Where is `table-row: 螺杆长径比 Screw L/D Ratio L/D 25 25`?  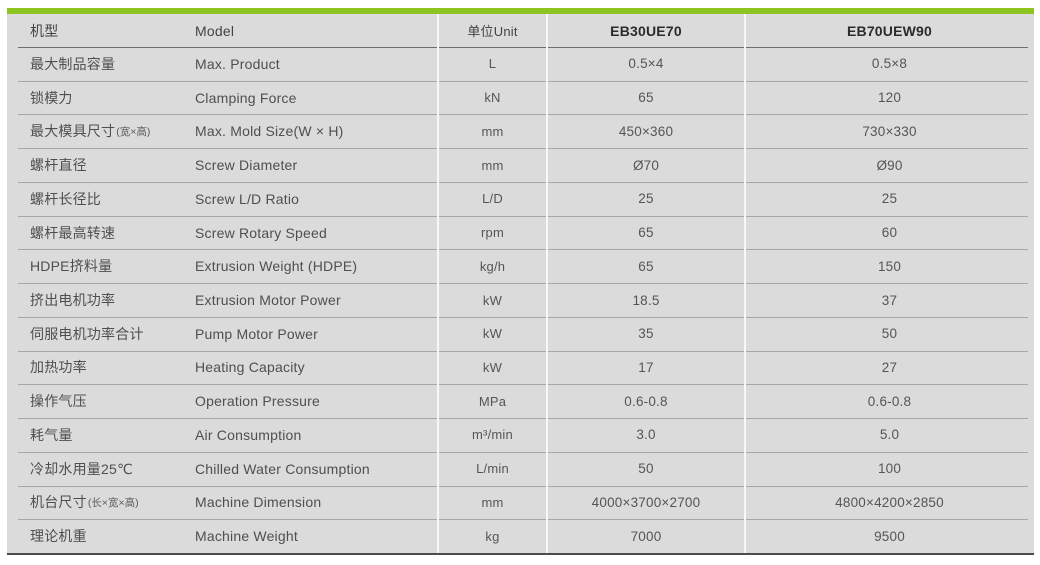
table-row: 螺杆长径比 Screw L/D Ratio L/D 25 25 is located at coordinates (520, 199).